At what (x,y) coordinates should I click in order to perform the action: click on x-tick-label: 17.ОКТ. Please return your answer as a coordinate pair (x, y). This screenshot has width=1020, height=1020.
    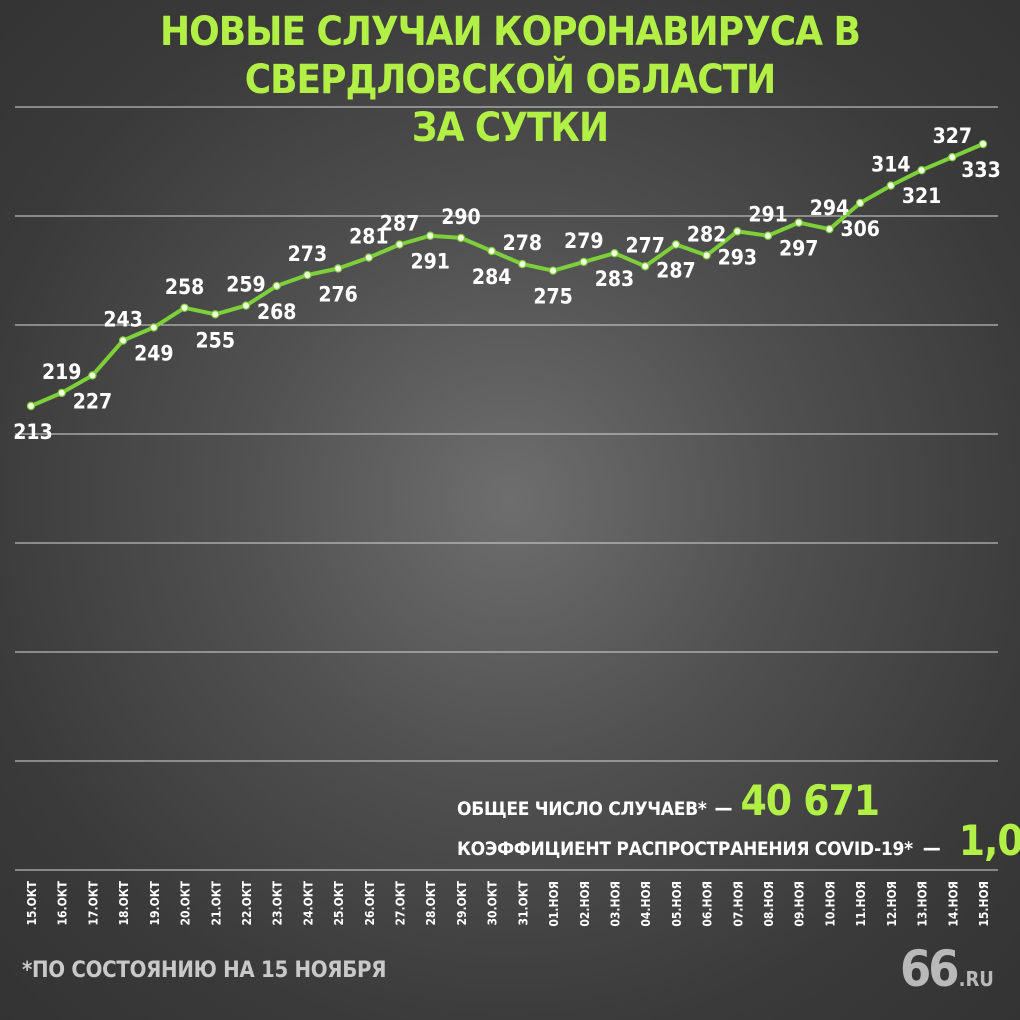
    Looking at the image, I should click on (93, 902).